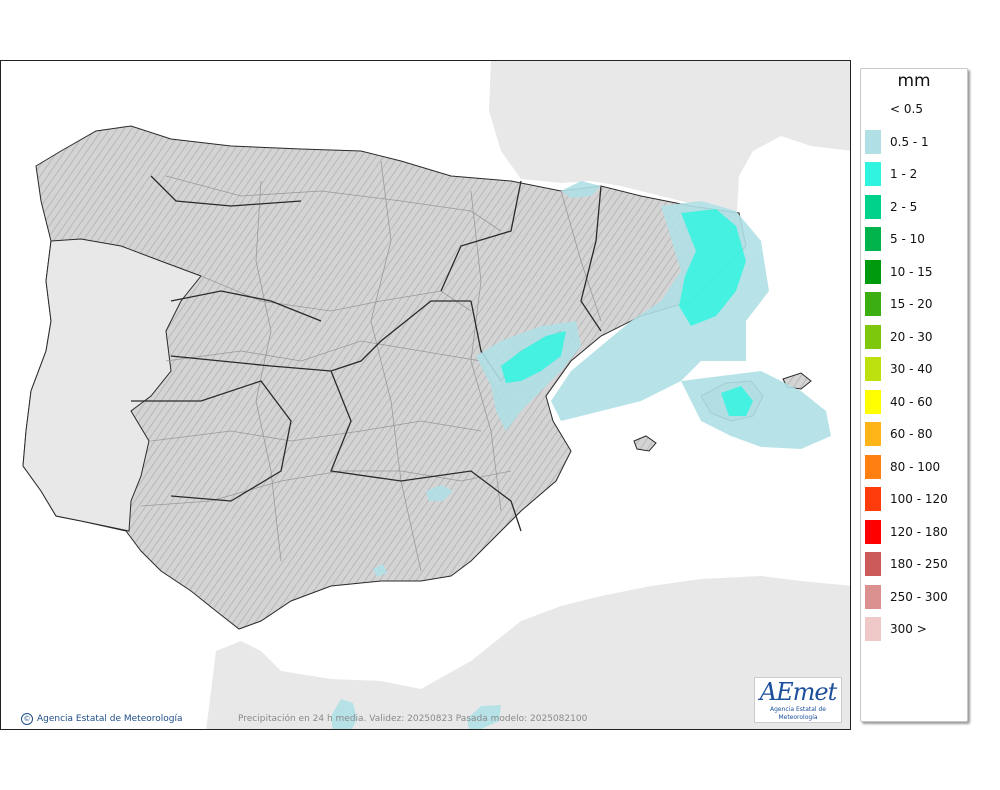 This screenshot has height=790, width=1000. I want to click on legend-label: 0.5 - 1, so click(909, 141).